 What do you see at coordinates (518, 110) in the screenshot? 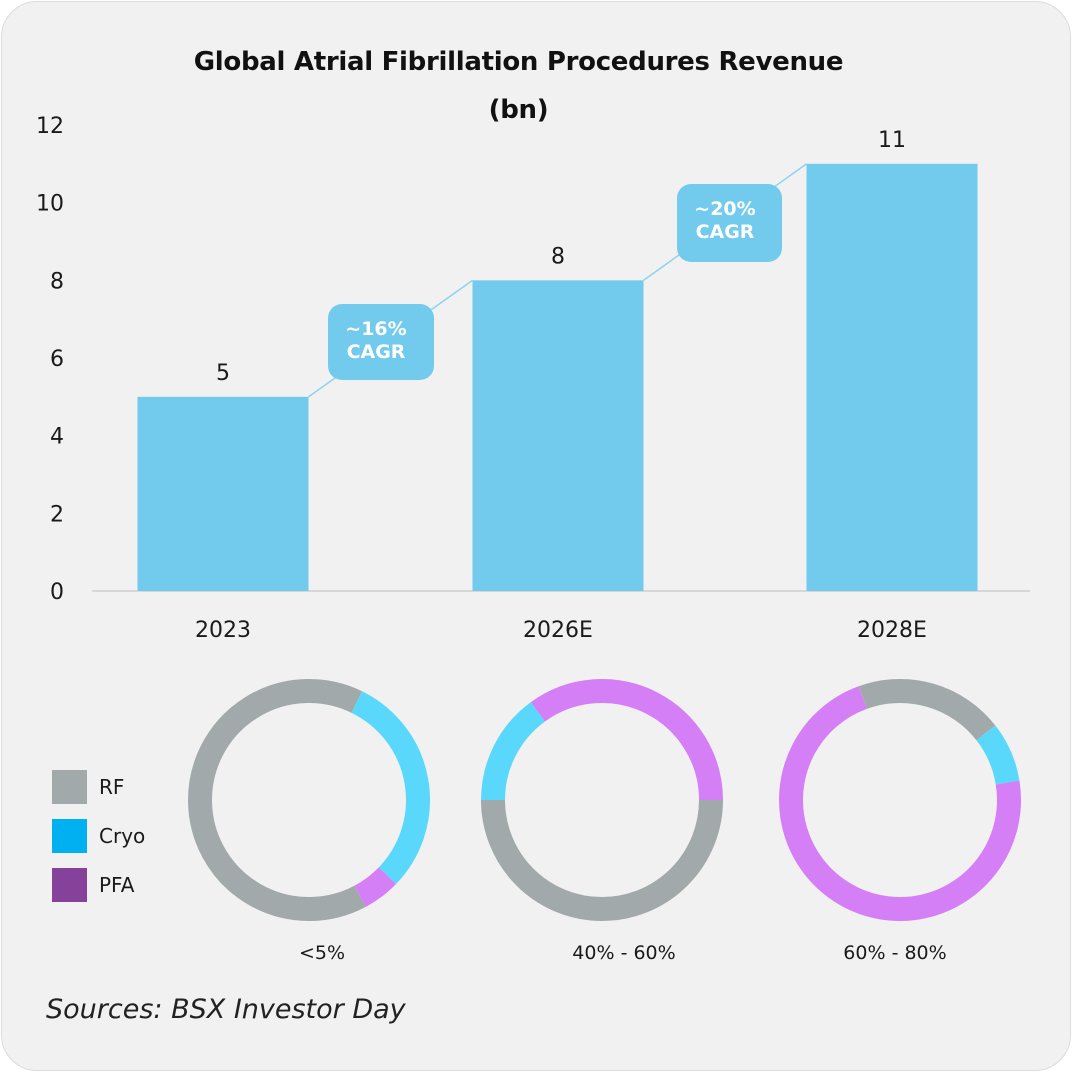
I see `chart-title-line2: (bn)` at bounding box center [518, 110].